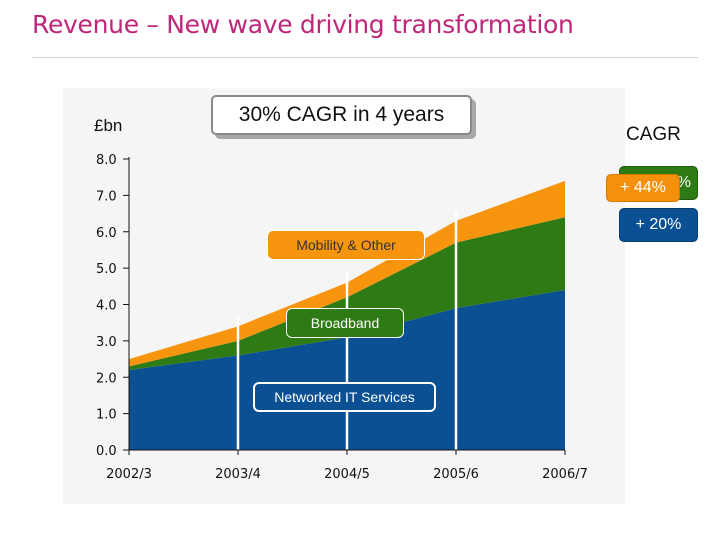  I want to click on y-tick-label: 6.0, so click(106, 233).